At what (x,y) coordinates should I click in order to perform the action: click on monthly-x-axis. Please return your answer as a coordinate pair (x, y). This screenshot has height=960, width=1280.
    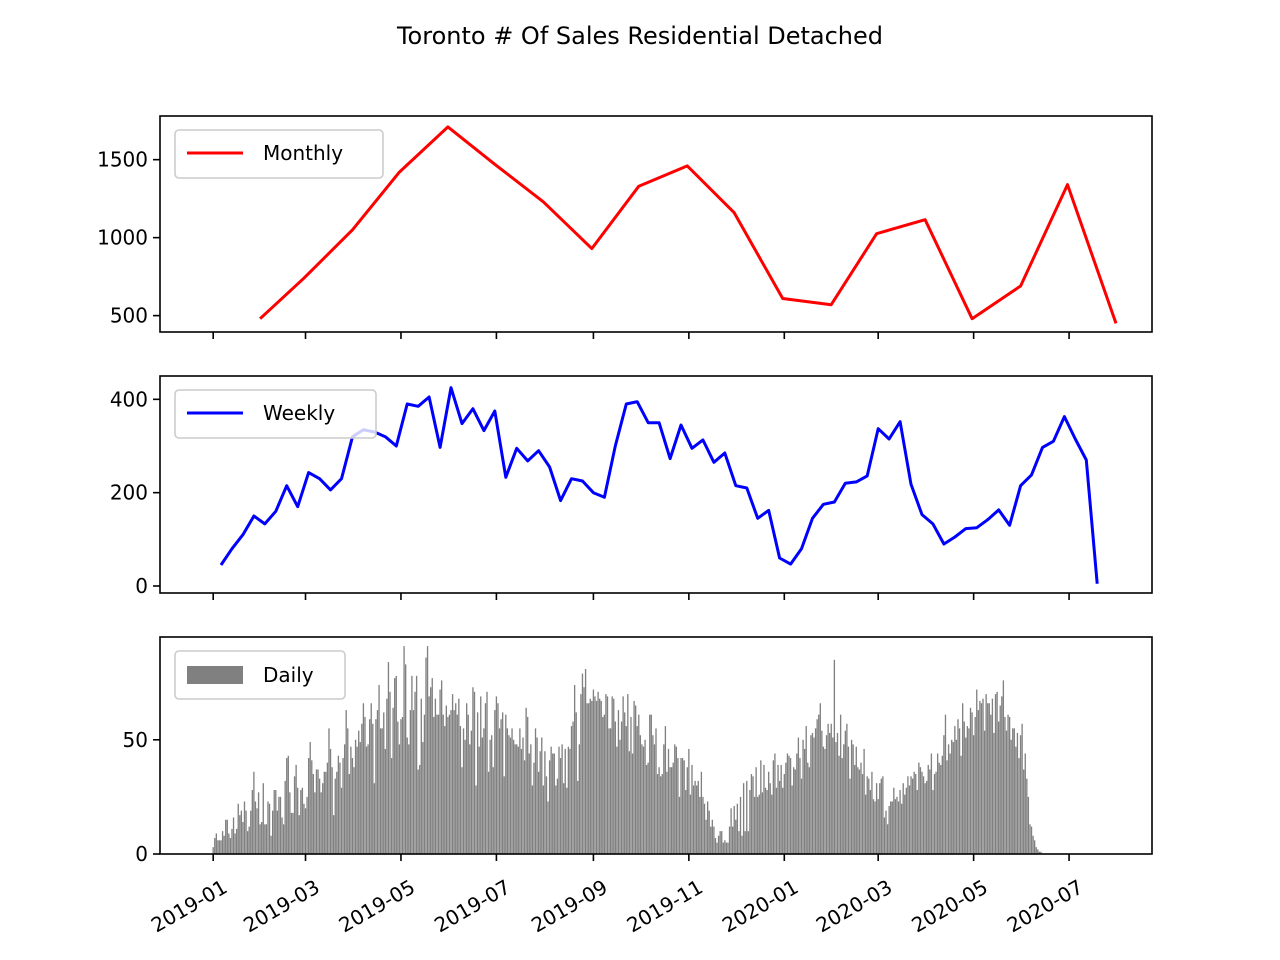
    Looking at the image, I should click on (641, 335).